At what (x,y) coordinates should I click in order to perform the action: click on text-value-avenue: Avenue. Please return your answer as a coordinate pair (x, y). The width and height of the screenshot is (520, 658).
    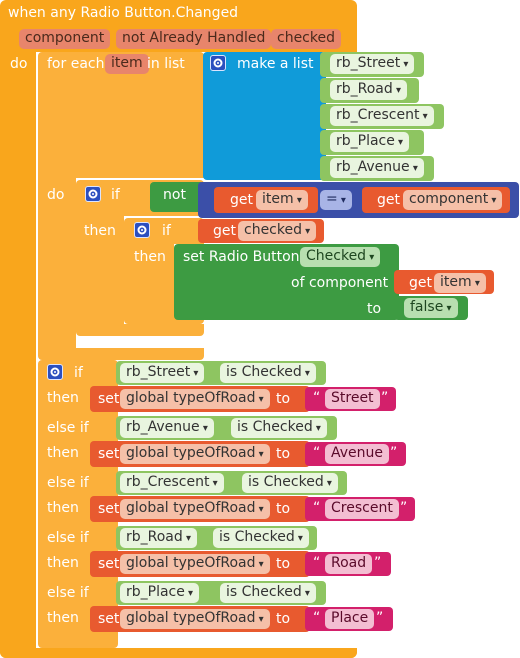
    Looking at the image, I should click on (357, 454).